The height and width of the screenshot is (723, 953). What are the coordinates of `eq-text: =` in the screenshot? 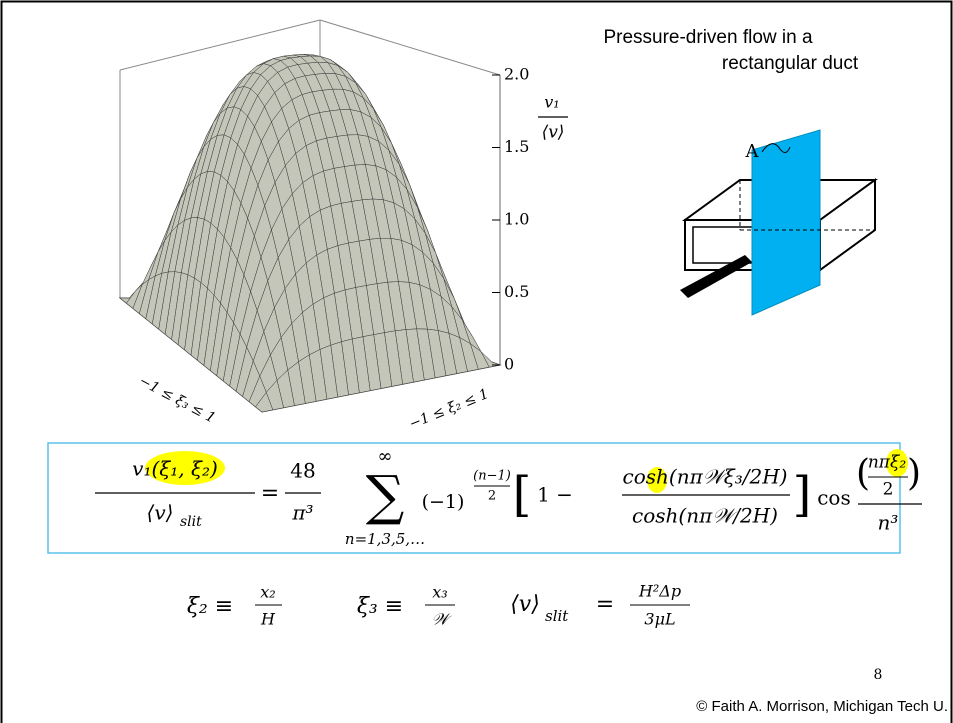 It's located at (270, 493).